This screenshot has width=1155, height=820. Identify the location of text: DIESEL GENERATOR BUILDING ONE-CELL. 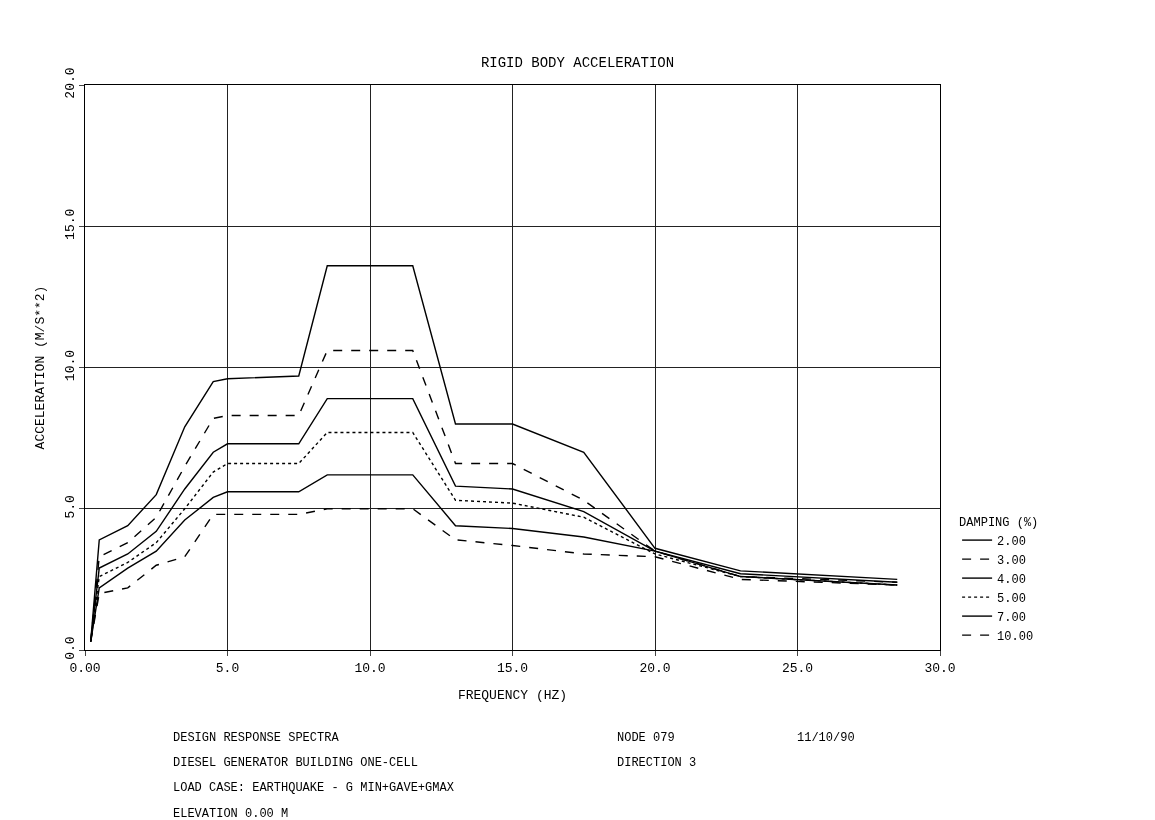
(295, 763).